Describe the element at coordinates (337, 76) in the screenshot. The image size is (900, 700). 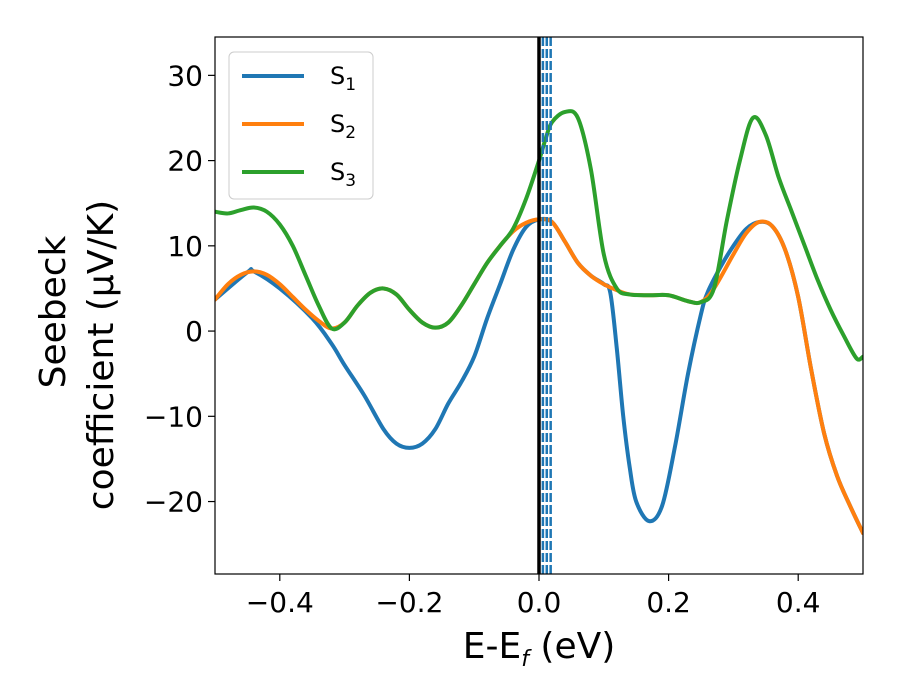
I see `legend-label-s1-name: S` at that location.